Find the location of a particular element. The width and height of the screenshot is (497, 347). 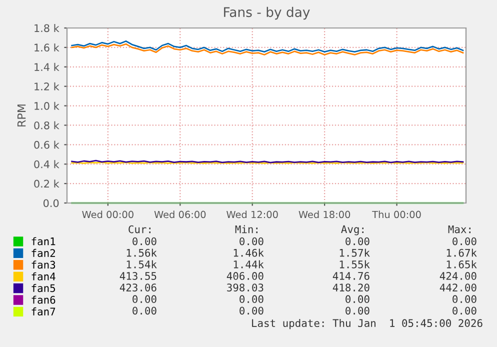

text: 418.20 is located at coordinates (351, 288).